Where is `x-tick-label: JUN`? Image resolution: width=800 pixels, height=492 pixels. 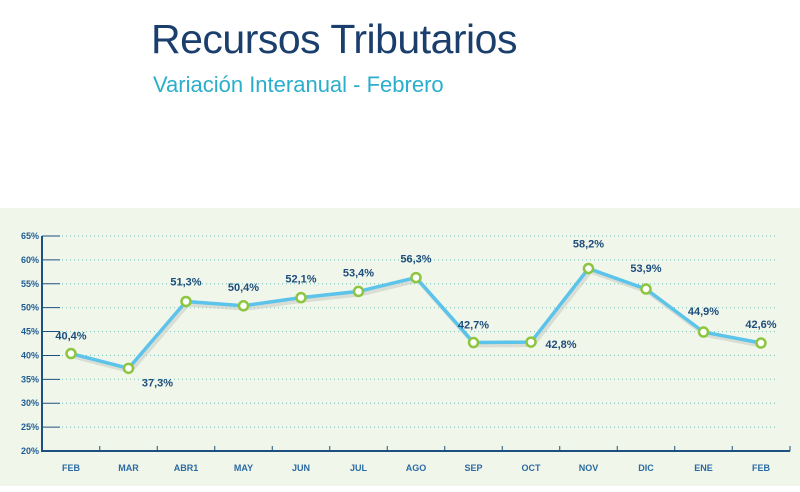 x-tick-label: JUN is located at coordinates (301, 468).